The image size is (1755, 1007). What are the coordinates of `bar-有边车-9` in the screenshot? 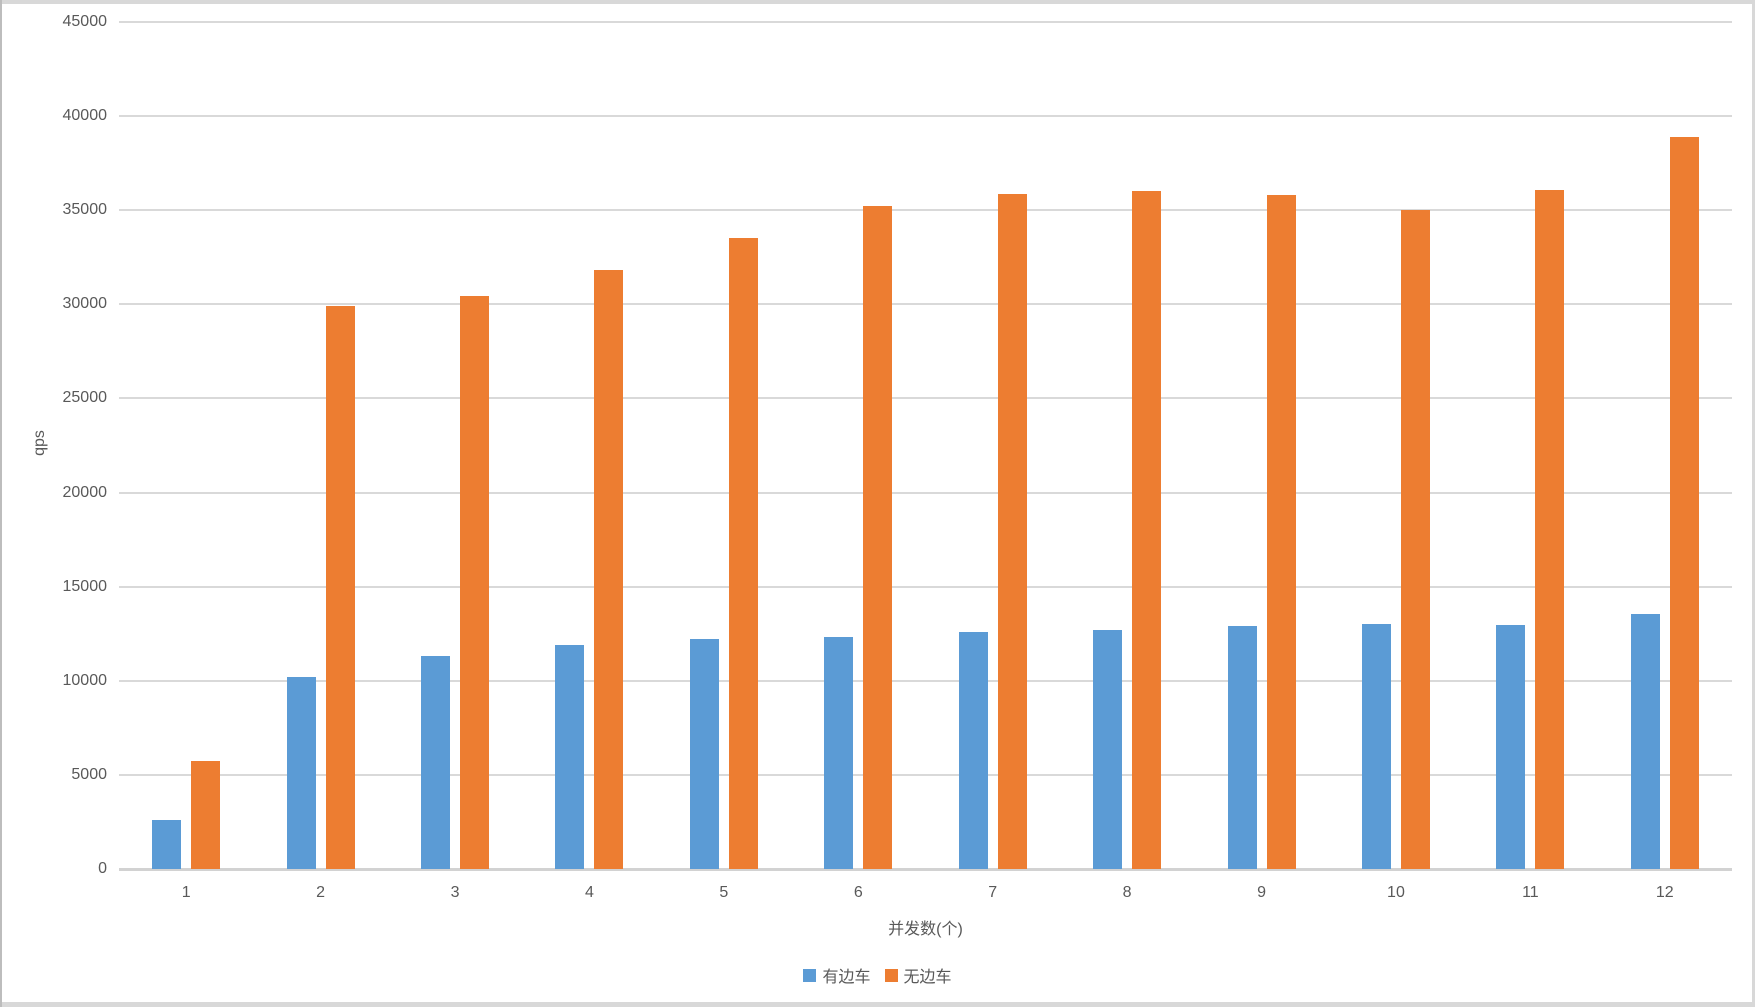 It's located at (1242, 747).